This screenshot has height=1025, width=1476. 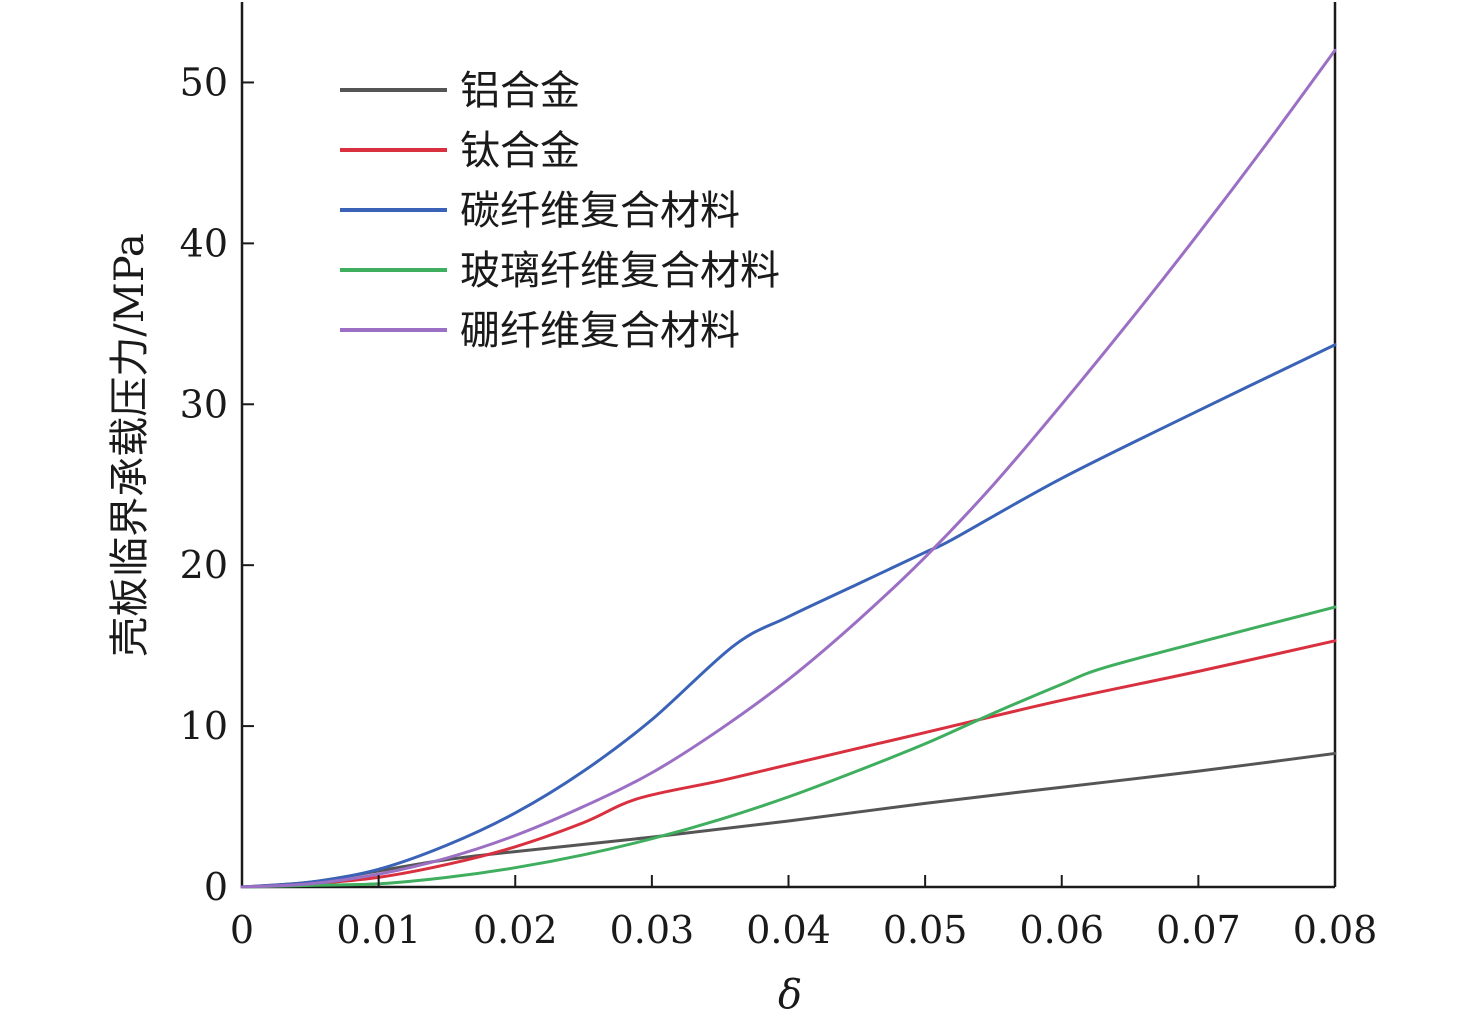 I want to click on legend-label-4: 玻璃纤维复合材料, so click(x=620, y=271).